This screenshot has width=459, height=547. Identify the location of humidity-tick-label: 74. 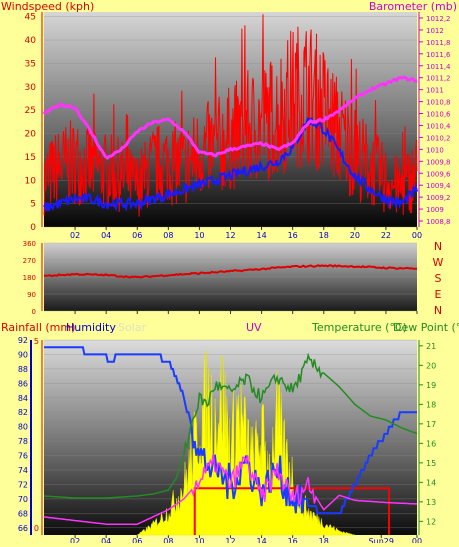
(23, 470).